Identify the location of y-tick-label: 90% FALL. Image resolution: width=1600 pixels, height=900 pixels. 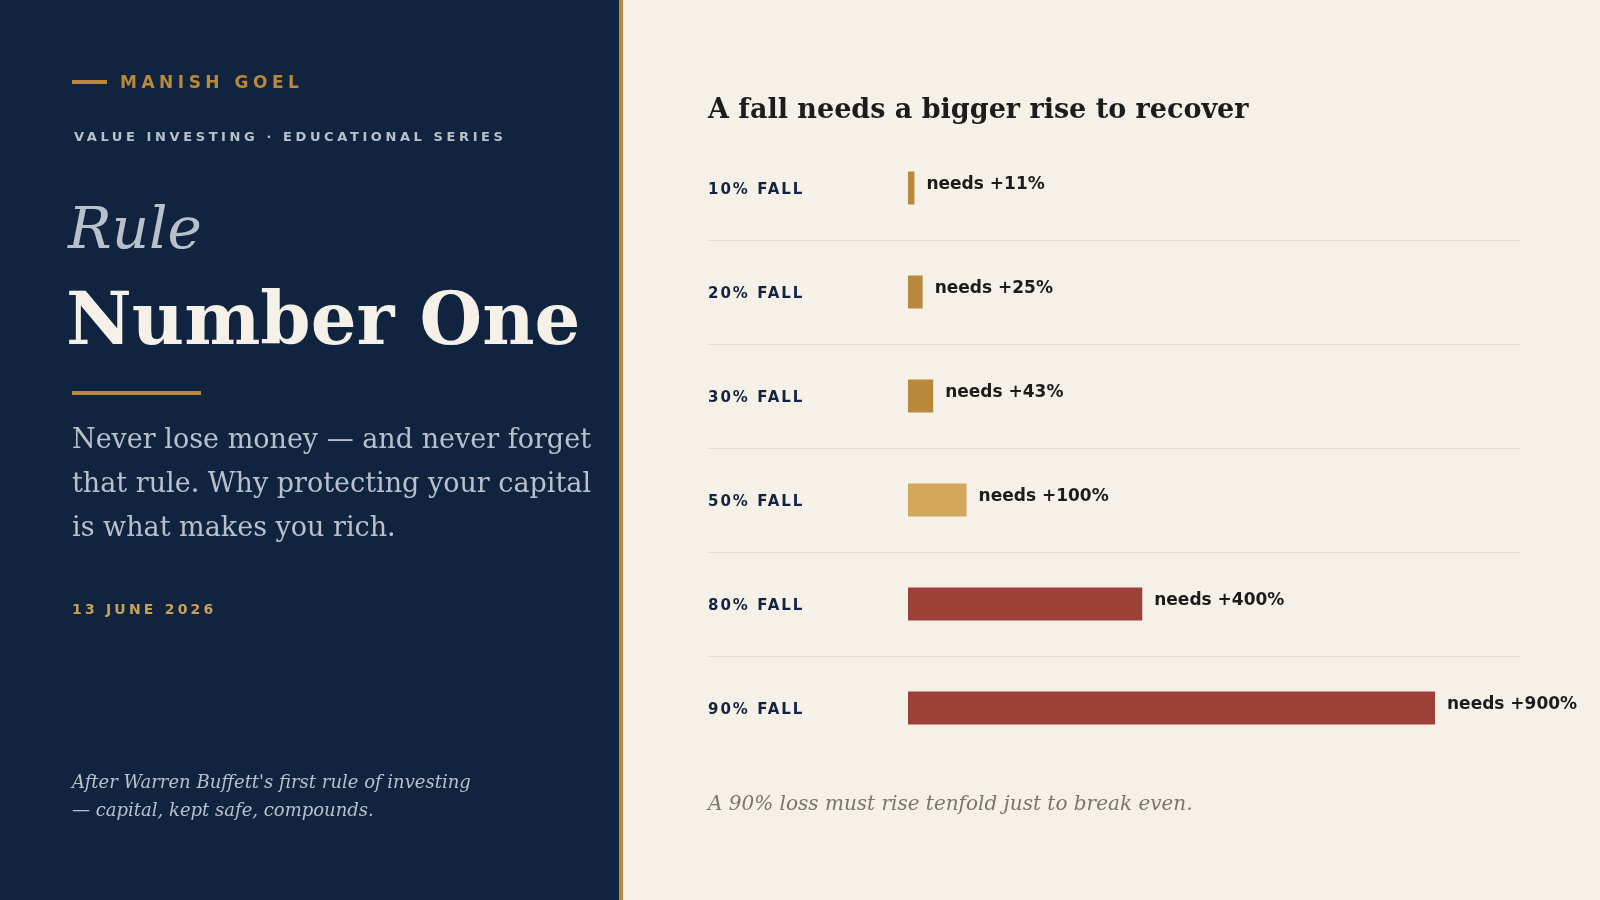
(756, 709).